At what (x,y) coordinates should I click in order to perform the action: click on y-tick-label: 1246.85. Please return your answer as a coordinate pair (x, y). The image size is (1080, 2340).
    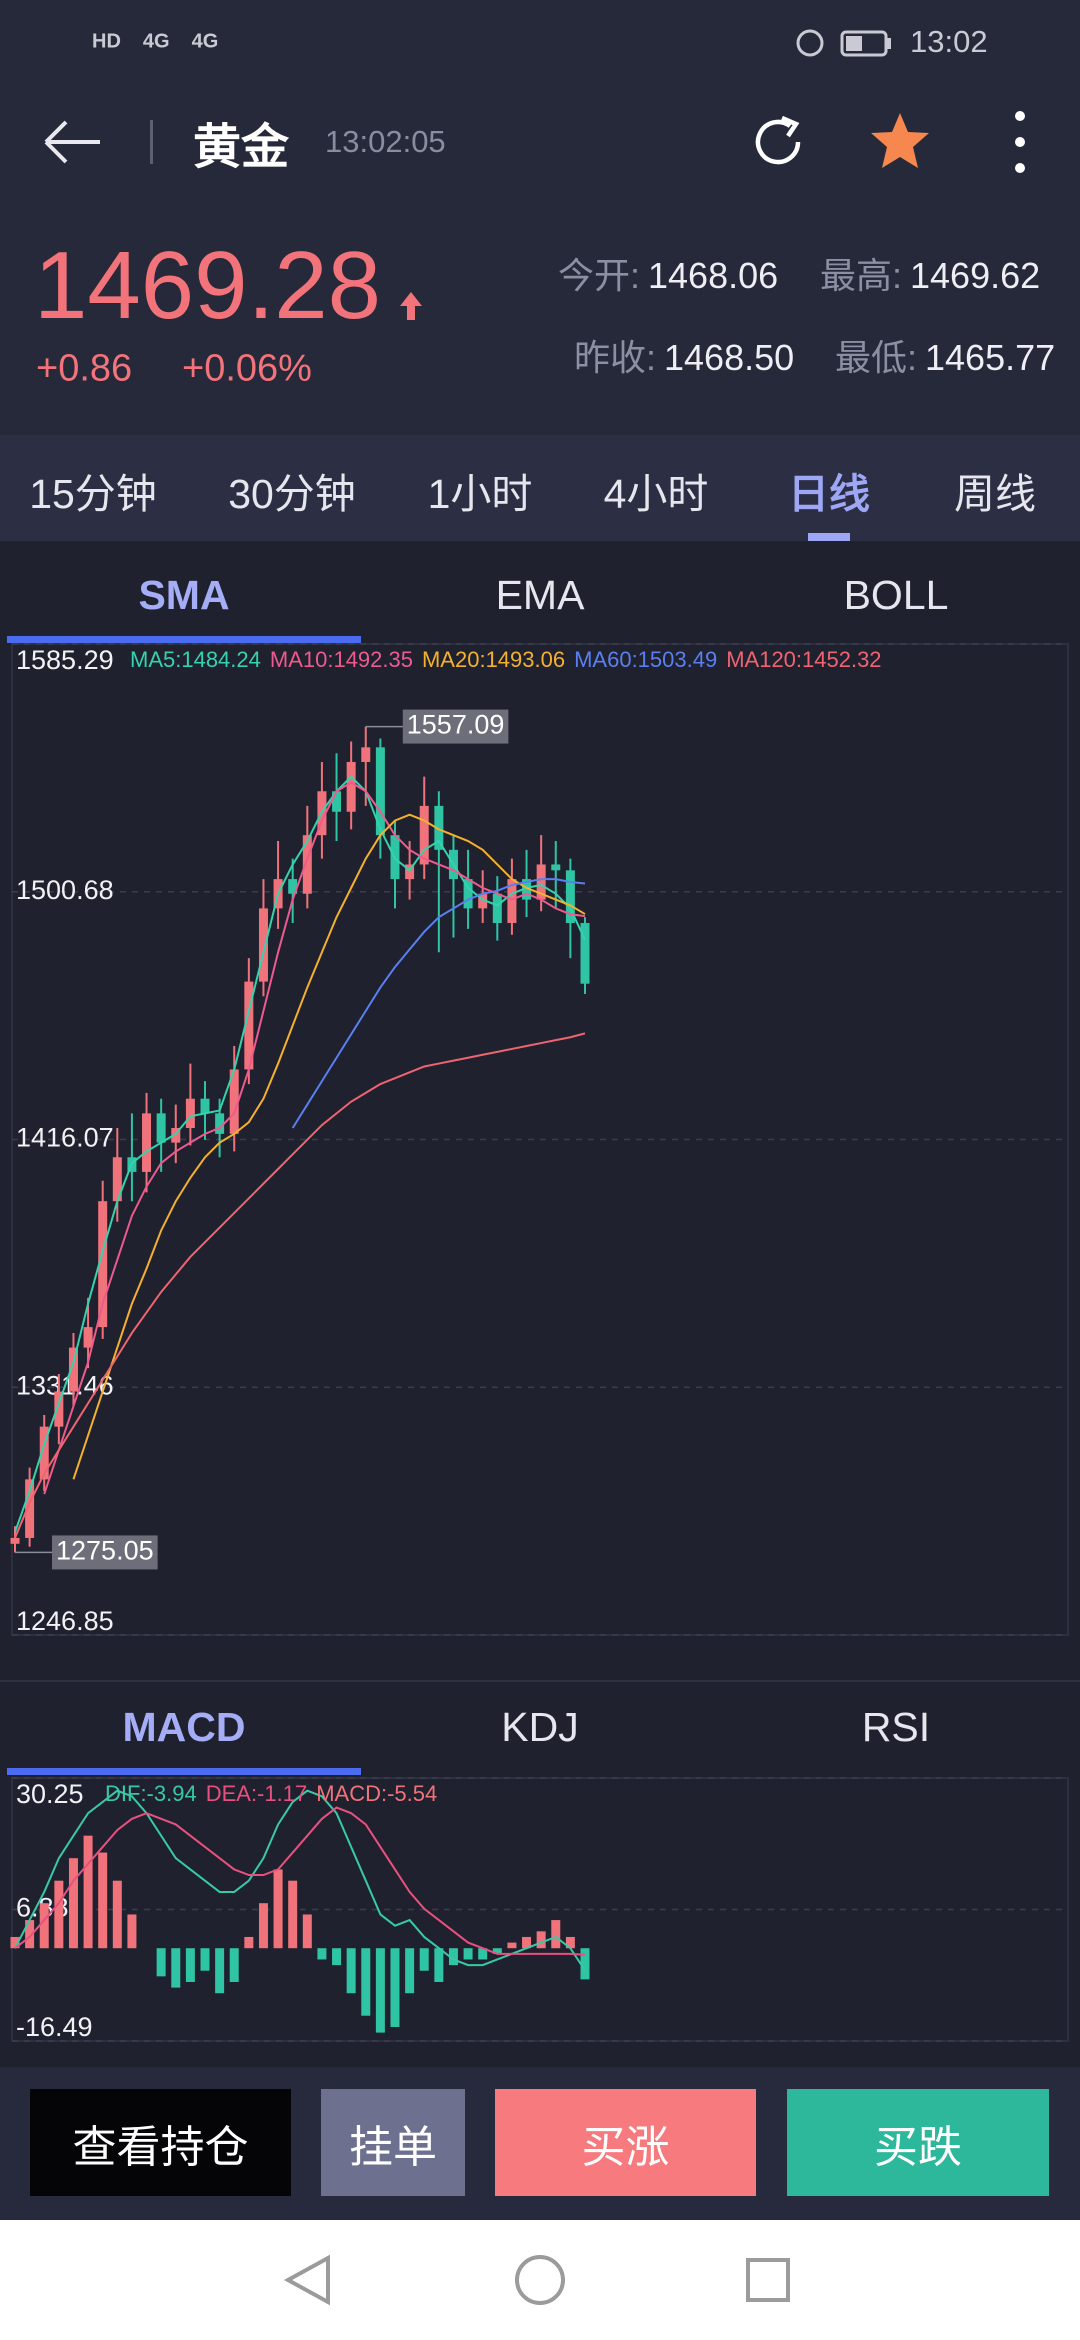
    Looking at the image, I should click on (65, 1621).